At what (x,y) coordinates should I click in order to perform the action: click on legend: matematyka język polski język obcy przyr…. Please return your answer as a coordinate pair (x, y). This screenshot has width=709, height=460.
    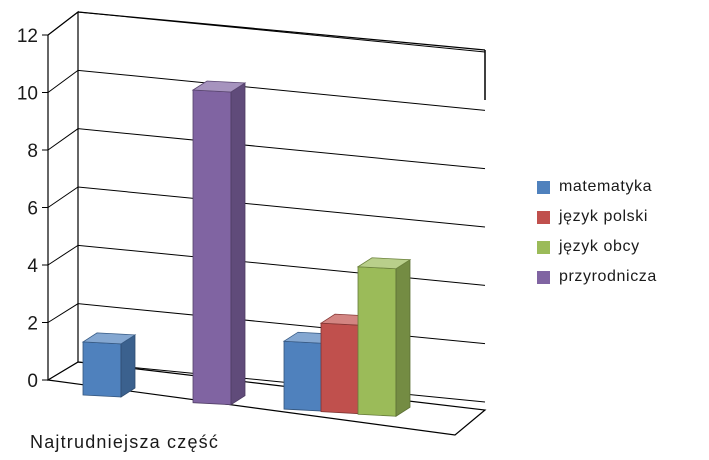
    Looking at the image, I should click on (597, 232).